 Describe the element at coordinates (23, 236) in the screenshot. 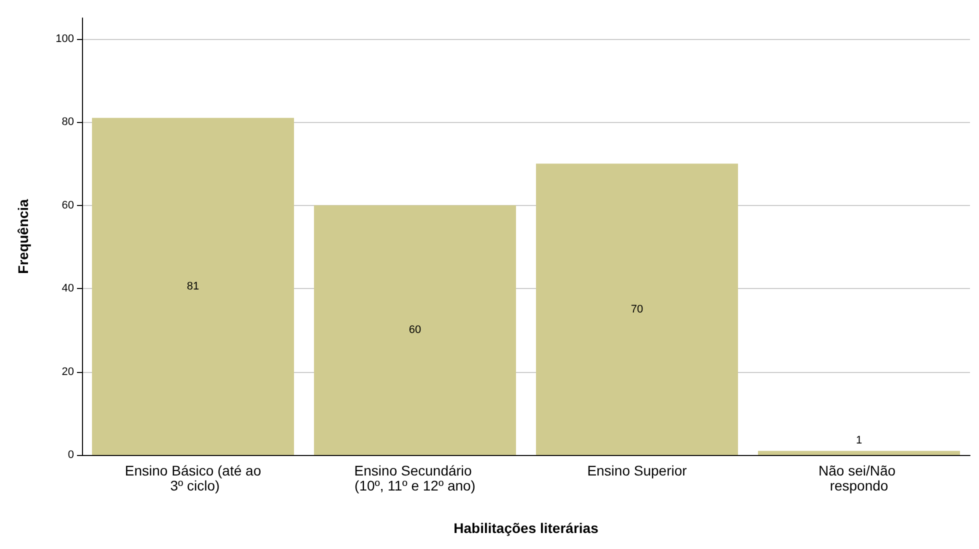

I see `y-axis-title: Frequência` at that location.